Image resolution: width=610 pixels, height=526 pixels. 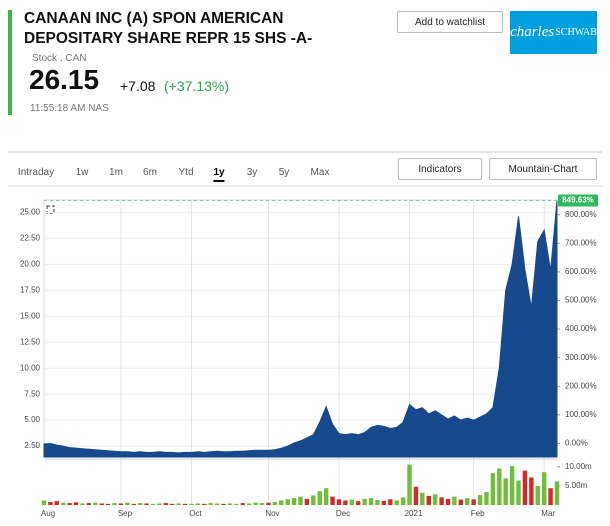 What do you see at coordinates (219, 174) in the screenshot?
I see `range-tab: 1y` at bounding box center [219, 174].